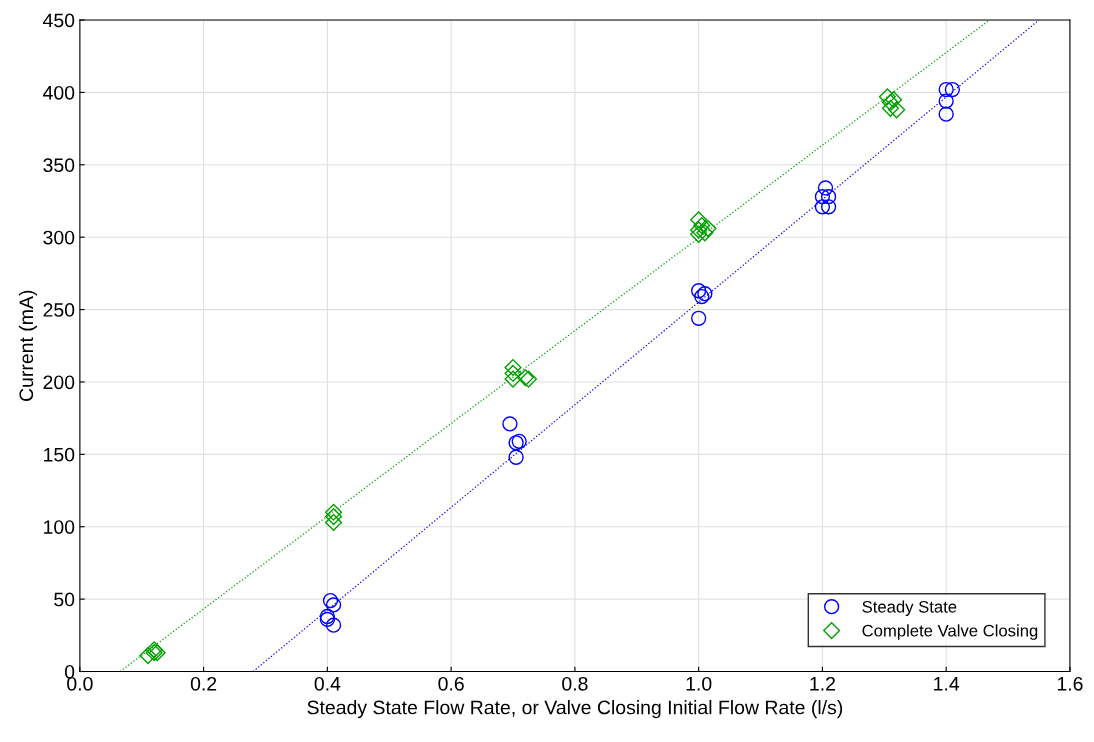 This screenshot has width=1094, height=742. What do you see at coordinates (59, 237) in the screenshot?
I see `y-tick-label: 300` at bounding box center [59, 237].